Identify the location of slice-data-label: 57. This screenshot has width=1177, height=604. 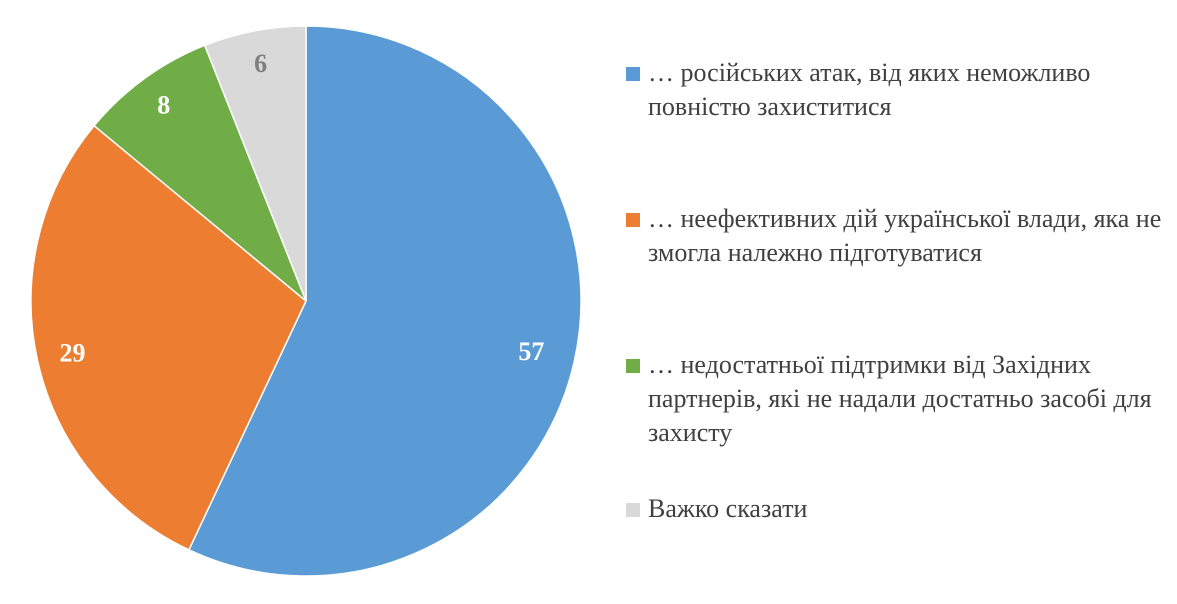
(531, 351).